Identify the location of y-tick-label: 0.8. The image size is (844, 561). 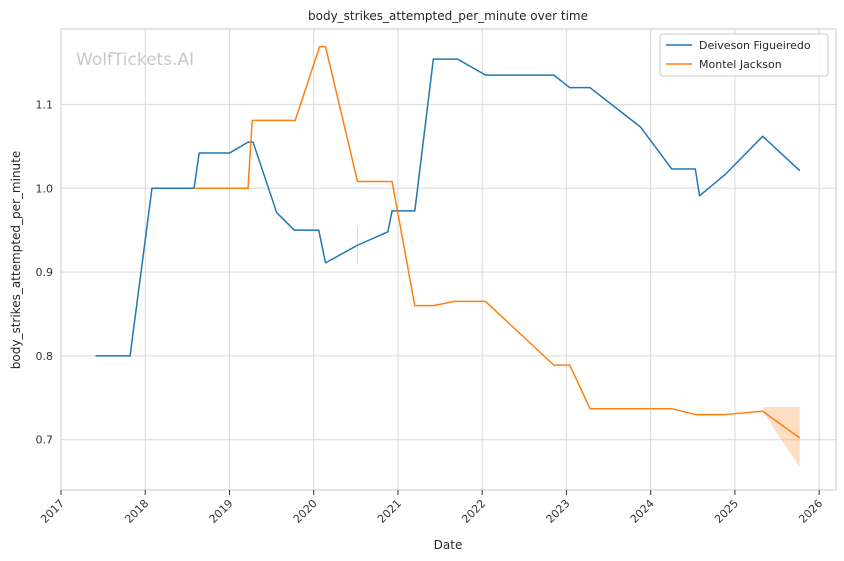
(45, 356).